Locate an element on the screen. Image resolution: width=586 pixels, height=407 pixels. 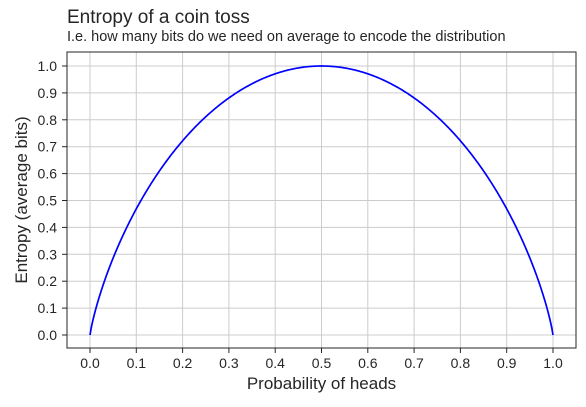
x-tick-label: 0.7 is located at coordinates (414, 363).